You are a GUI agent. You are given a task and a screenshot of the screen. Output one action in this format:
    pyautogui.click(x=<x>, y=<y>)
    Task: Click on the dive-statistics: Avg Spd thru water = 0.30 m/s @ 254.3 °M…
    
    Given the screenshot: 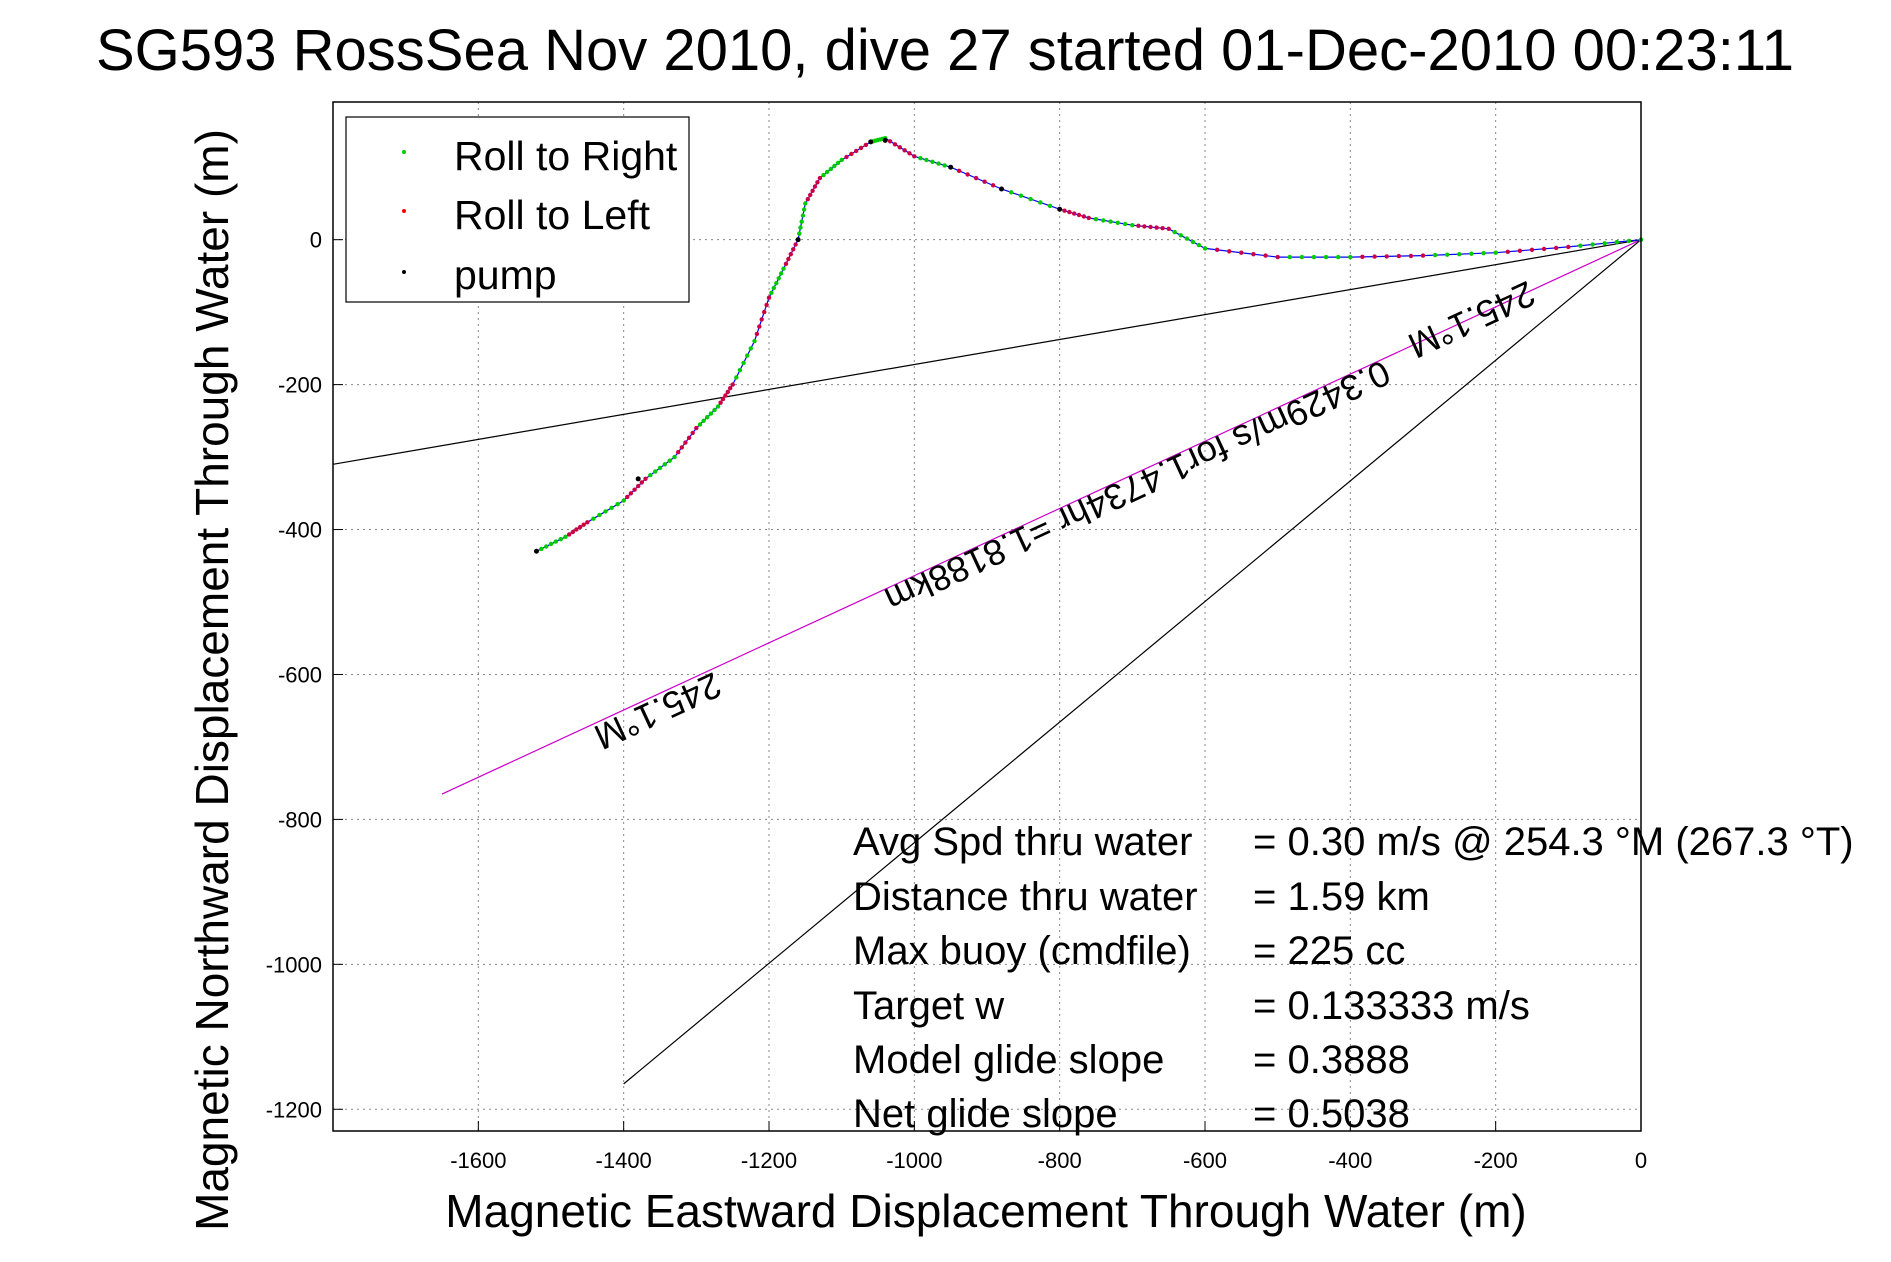 What is the action you would take?
    pyautogui.click(x=1353, y=978)
    